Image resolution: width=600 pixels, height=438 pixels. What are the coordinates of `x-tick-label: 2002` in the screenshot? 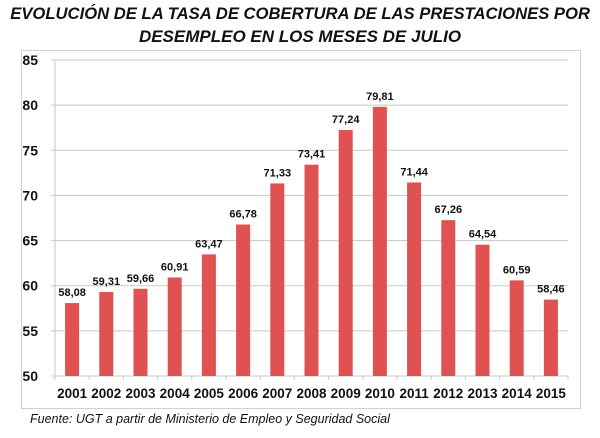 It's located at (106, 393).